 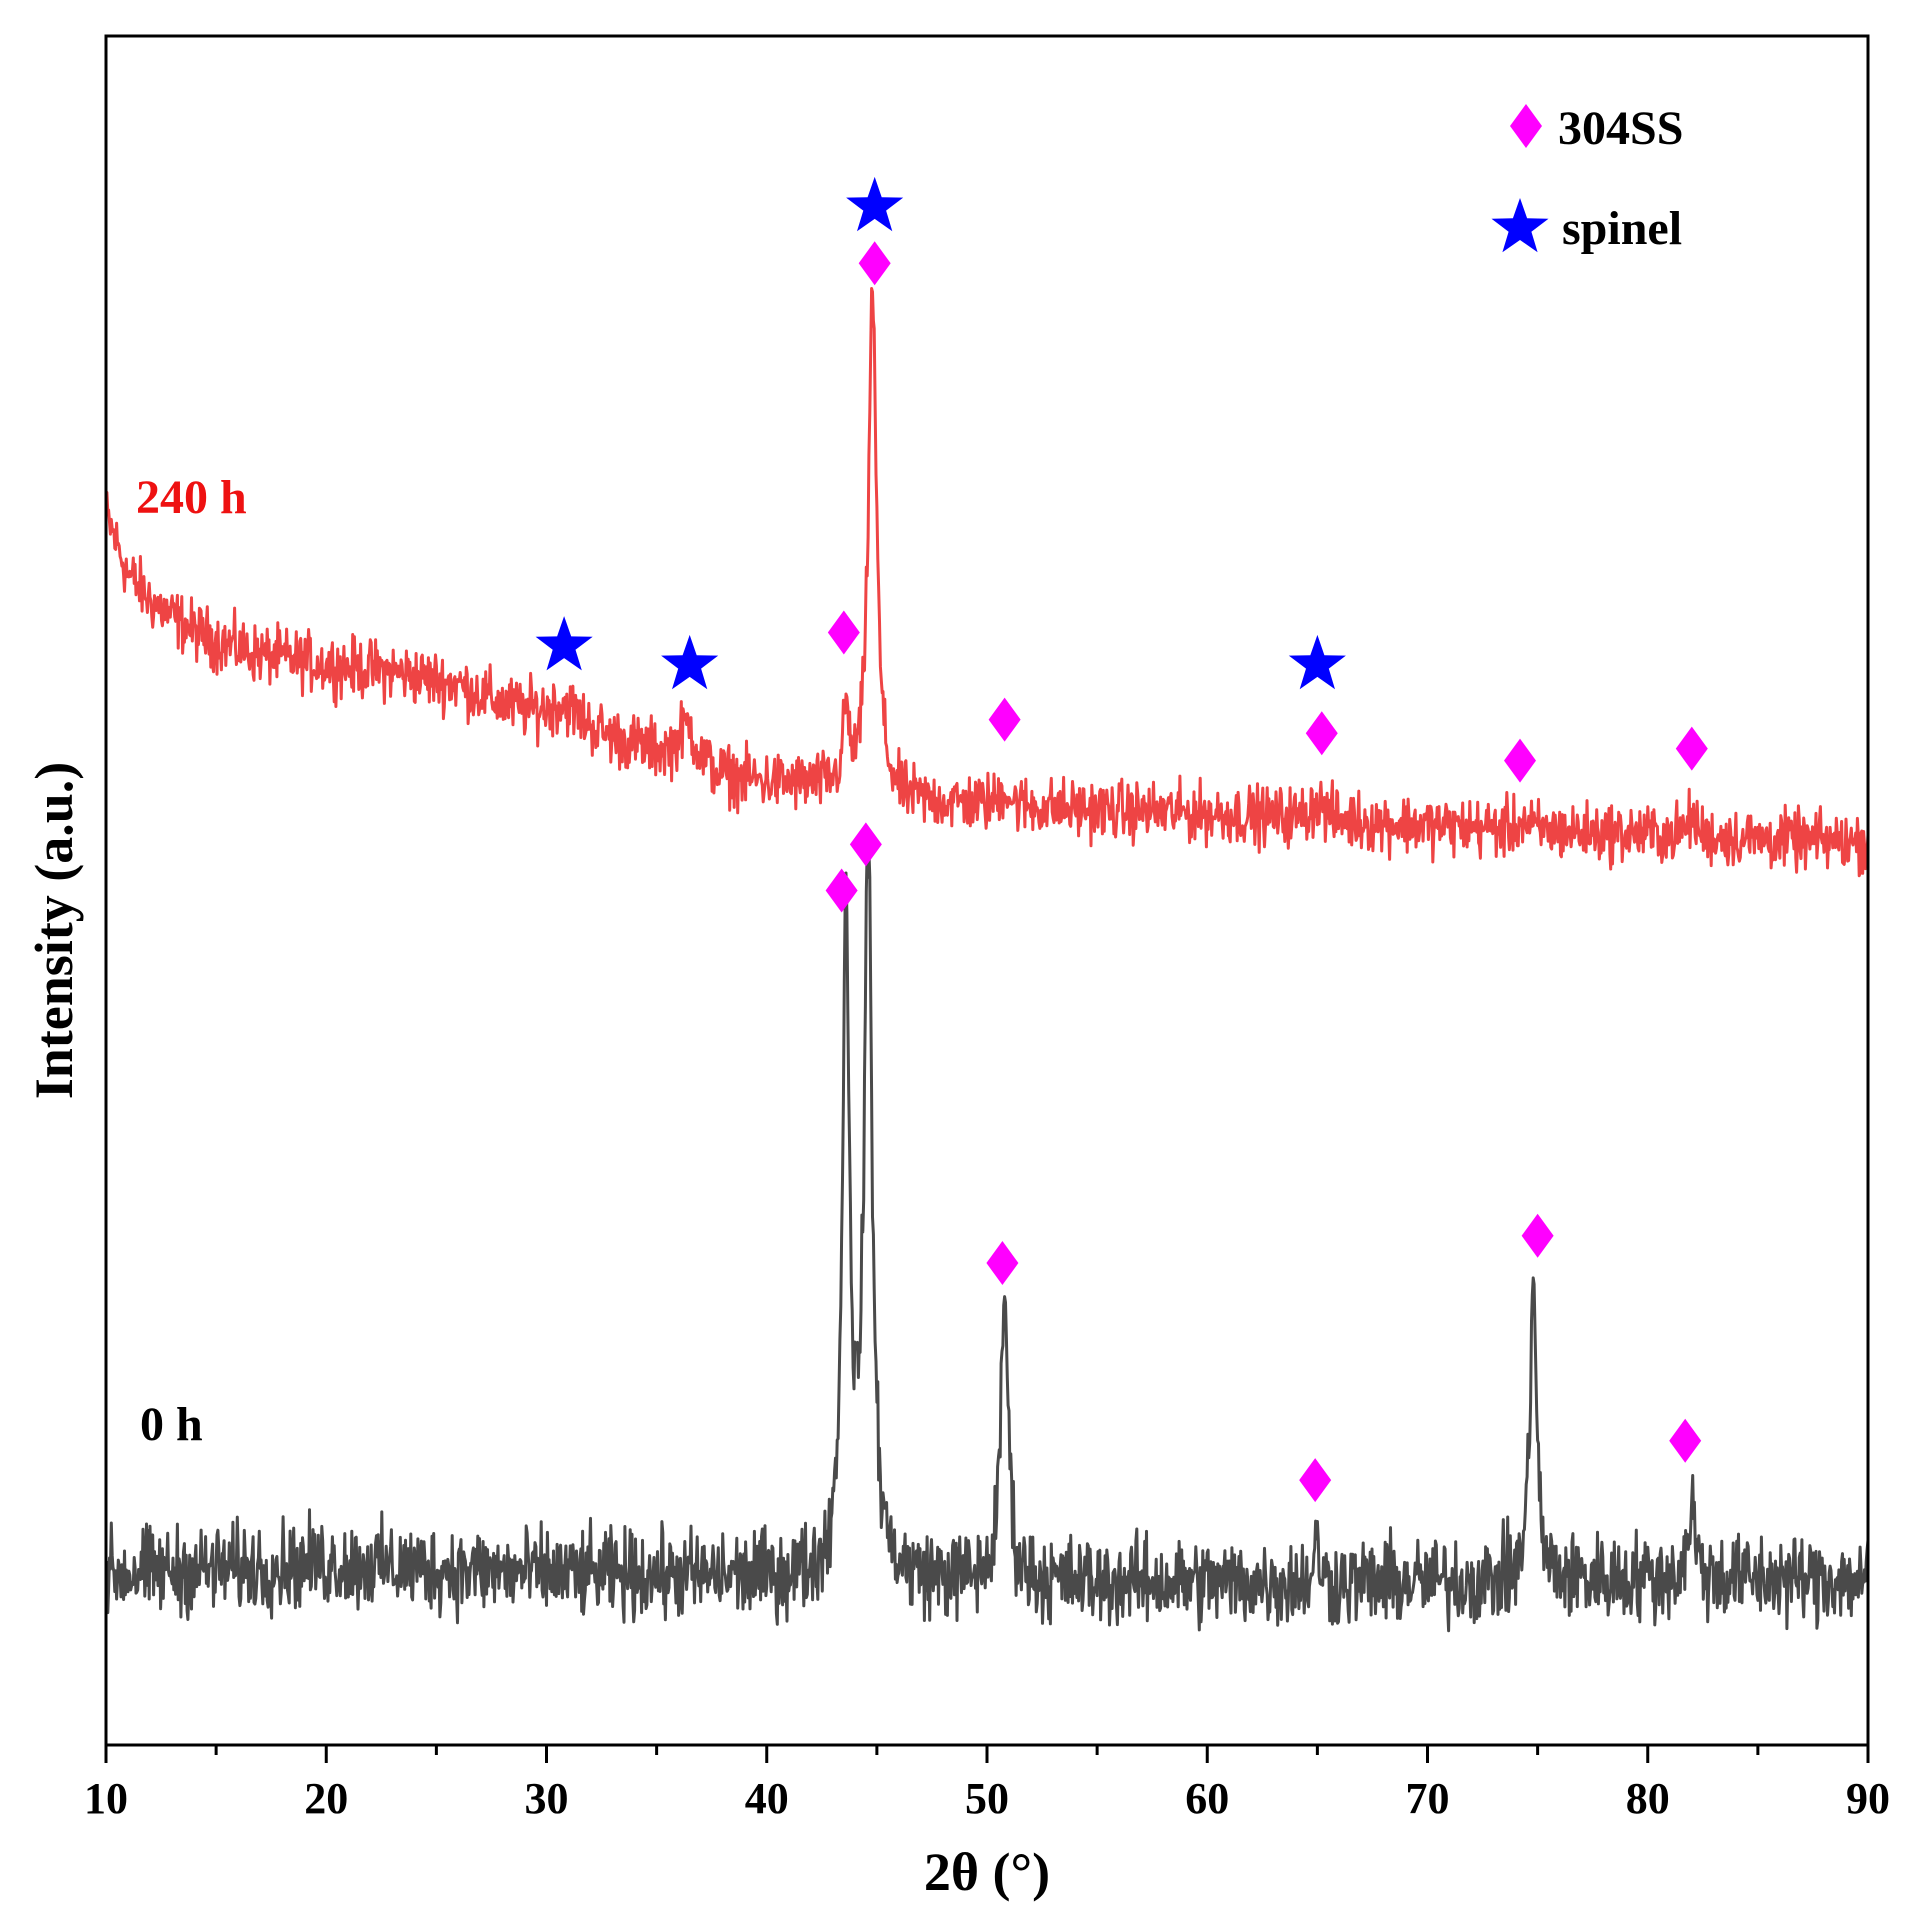 I want to click on series-label-0h: 0 h, so click(x=171, y=1424).